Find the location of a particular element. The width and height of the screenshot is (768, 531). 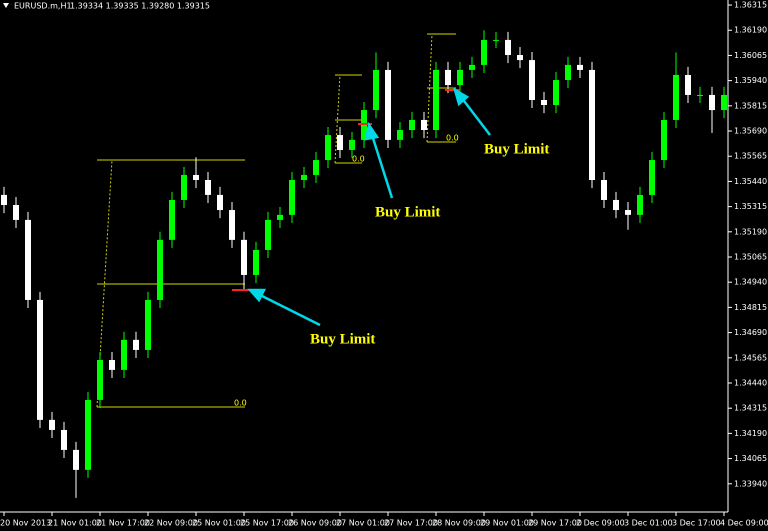

y-tick-label: 1.34190 is located at coordinates (750, 433).